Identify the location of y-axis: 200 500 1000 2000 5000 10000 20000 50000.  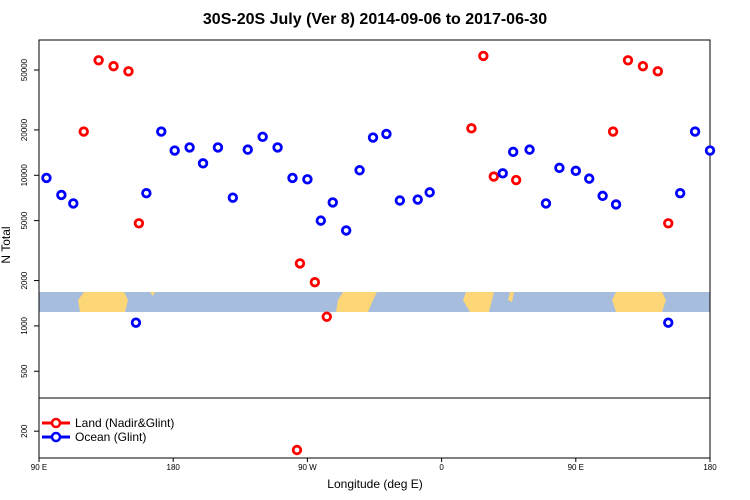
(29, 248).